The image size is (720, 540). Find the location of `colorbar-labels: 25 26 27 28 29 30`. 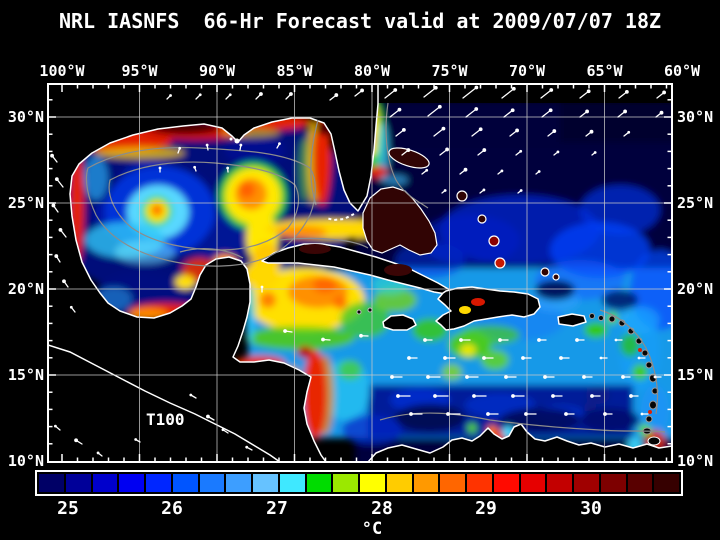

colorbar-labels: 25 26 27 28 29 30 is located at coordinates (359, 509).